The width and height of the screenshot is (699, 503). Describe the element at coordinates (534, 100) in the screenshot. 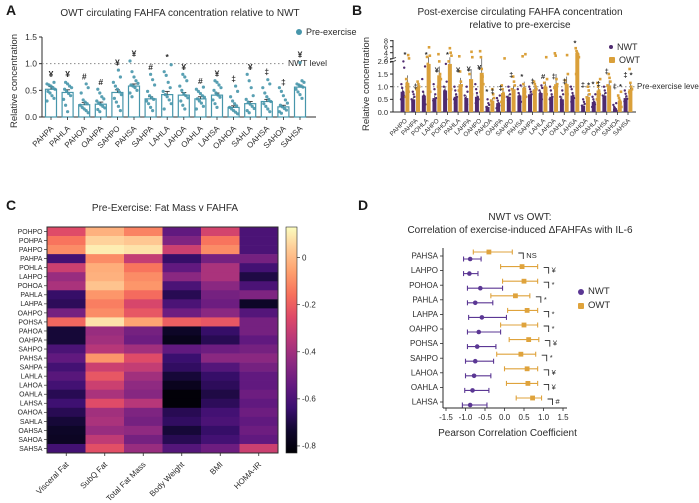

I see `bar-OWT-SAHPA` at that location.